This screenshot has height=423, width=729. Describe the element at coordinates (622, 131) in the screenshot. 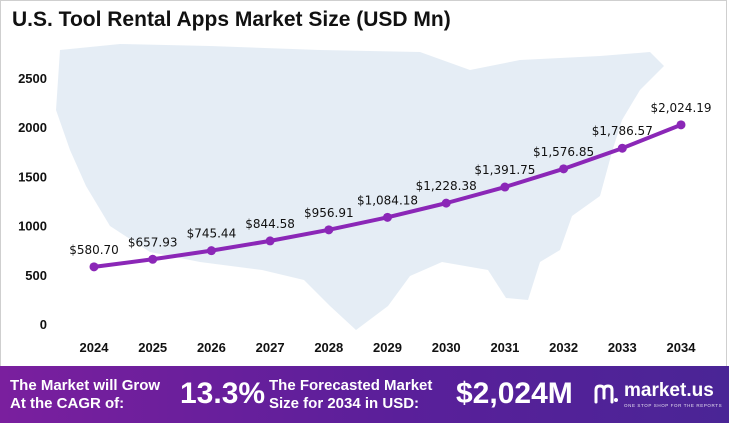

I see `data-label: $1,786.57` at that location.